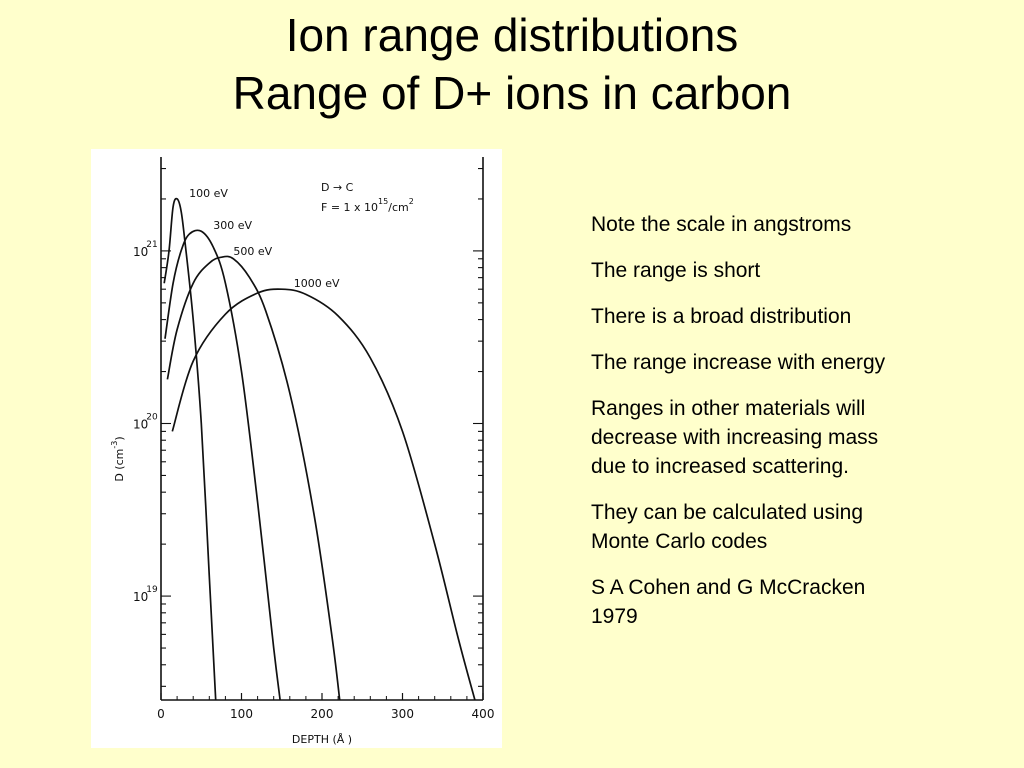  I want to click on x-tick-label: 200, so click(322, 714).